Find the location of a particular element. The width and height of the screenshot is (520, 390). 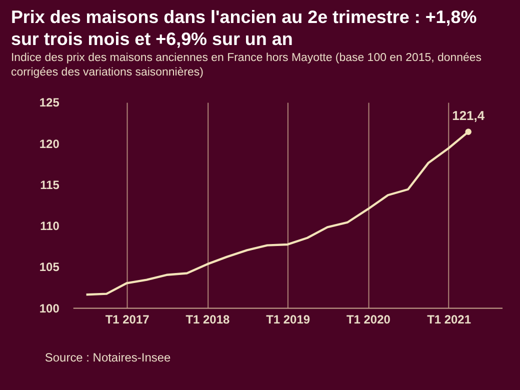

y-tick-label: 125 is located at coordinates (49, 103).